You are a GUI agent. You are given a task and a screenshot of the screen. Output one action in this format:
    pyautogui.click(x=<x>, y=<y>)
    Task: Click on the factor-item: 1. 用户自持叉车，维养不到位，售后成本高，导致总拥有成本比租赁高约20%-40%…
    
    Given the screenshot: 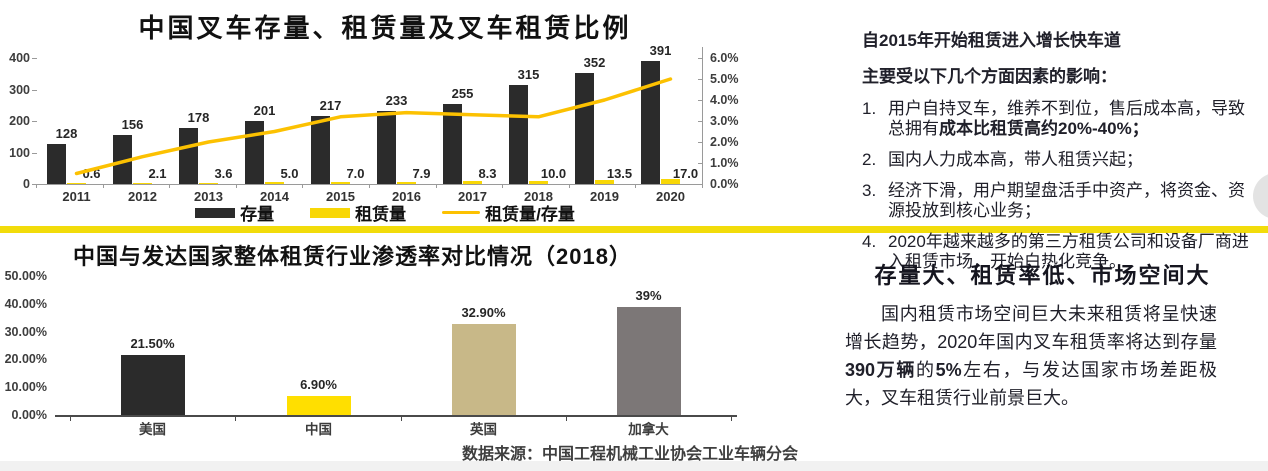 What is the action you would take?
    pyautogui.click(x=1058, y=119)
    